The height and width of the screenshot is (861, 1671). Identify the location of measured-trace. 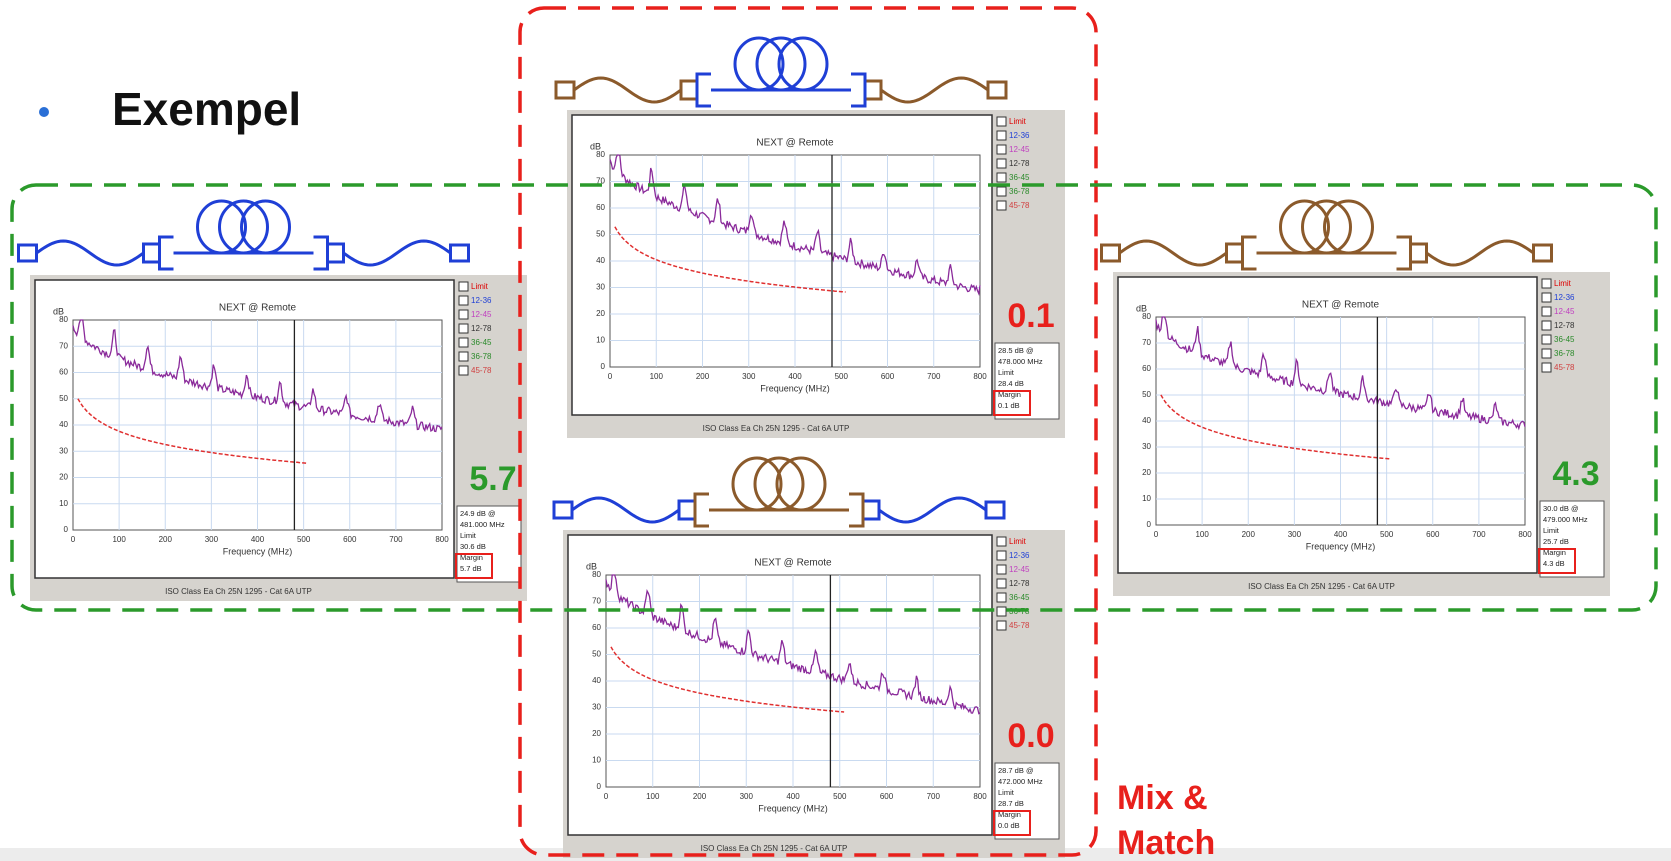
(257, 376).